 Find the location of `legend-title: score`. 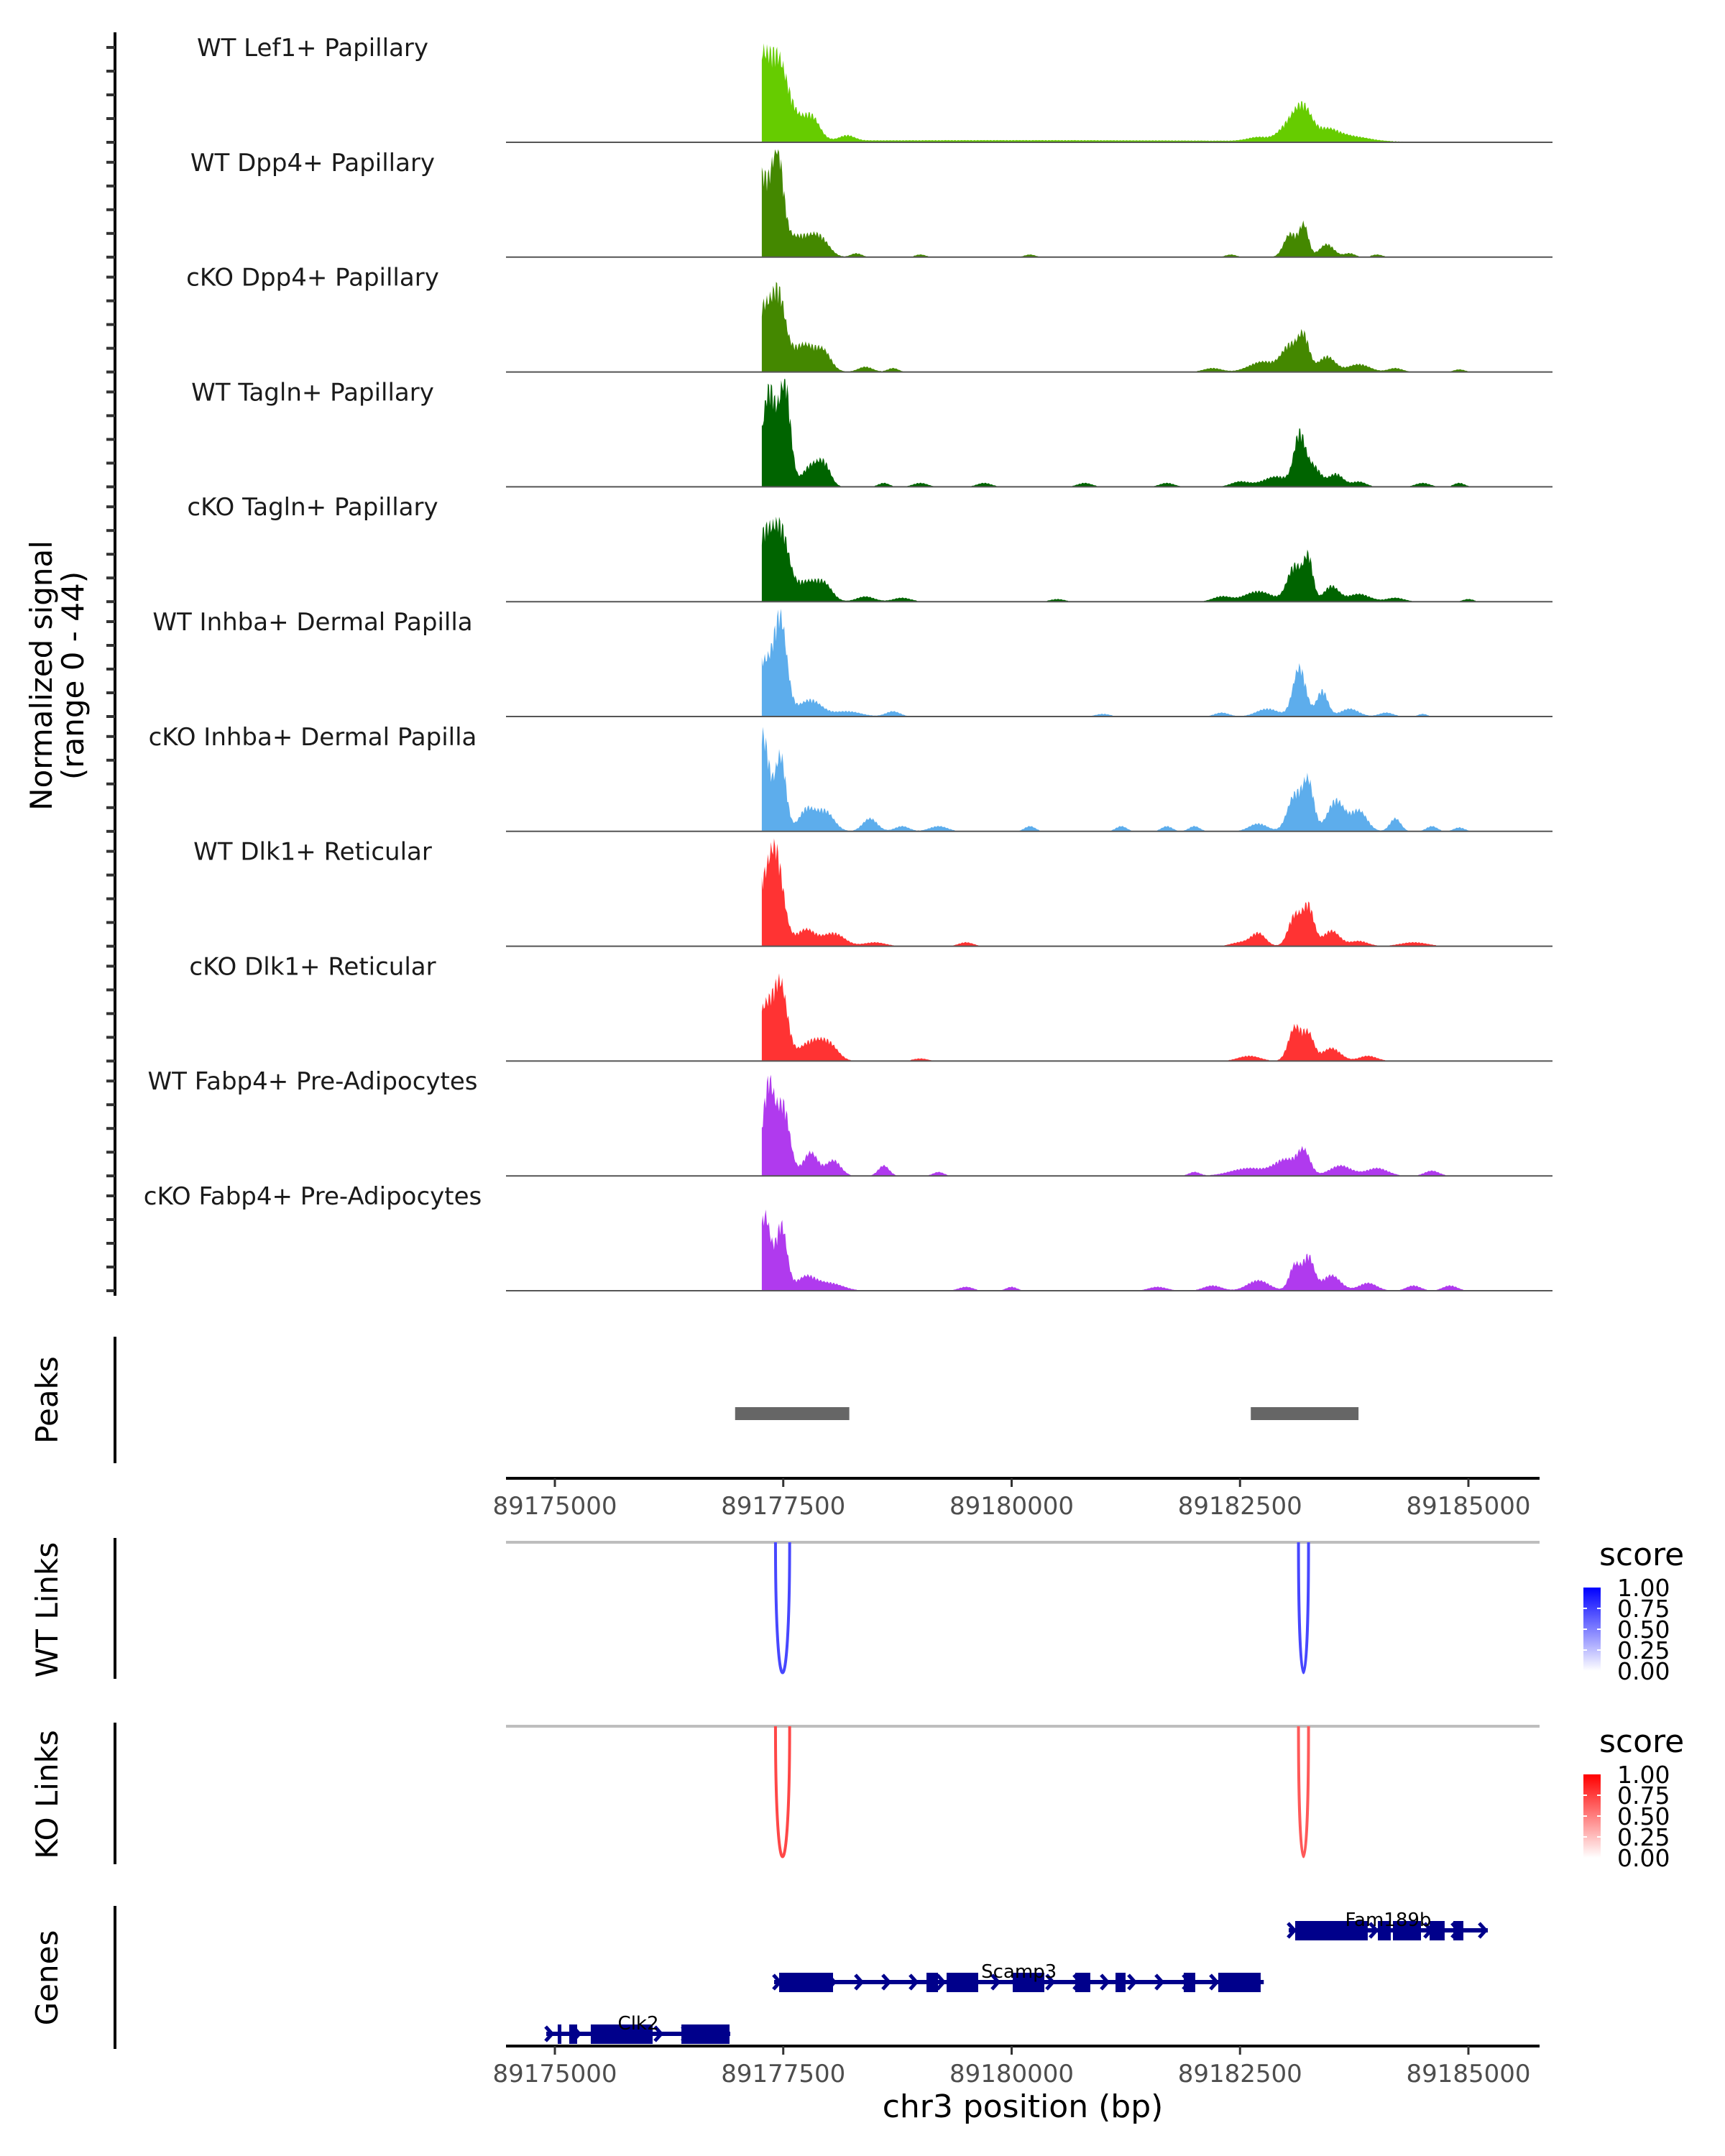

legend-title: score is located at coordinates (1641, 1741).